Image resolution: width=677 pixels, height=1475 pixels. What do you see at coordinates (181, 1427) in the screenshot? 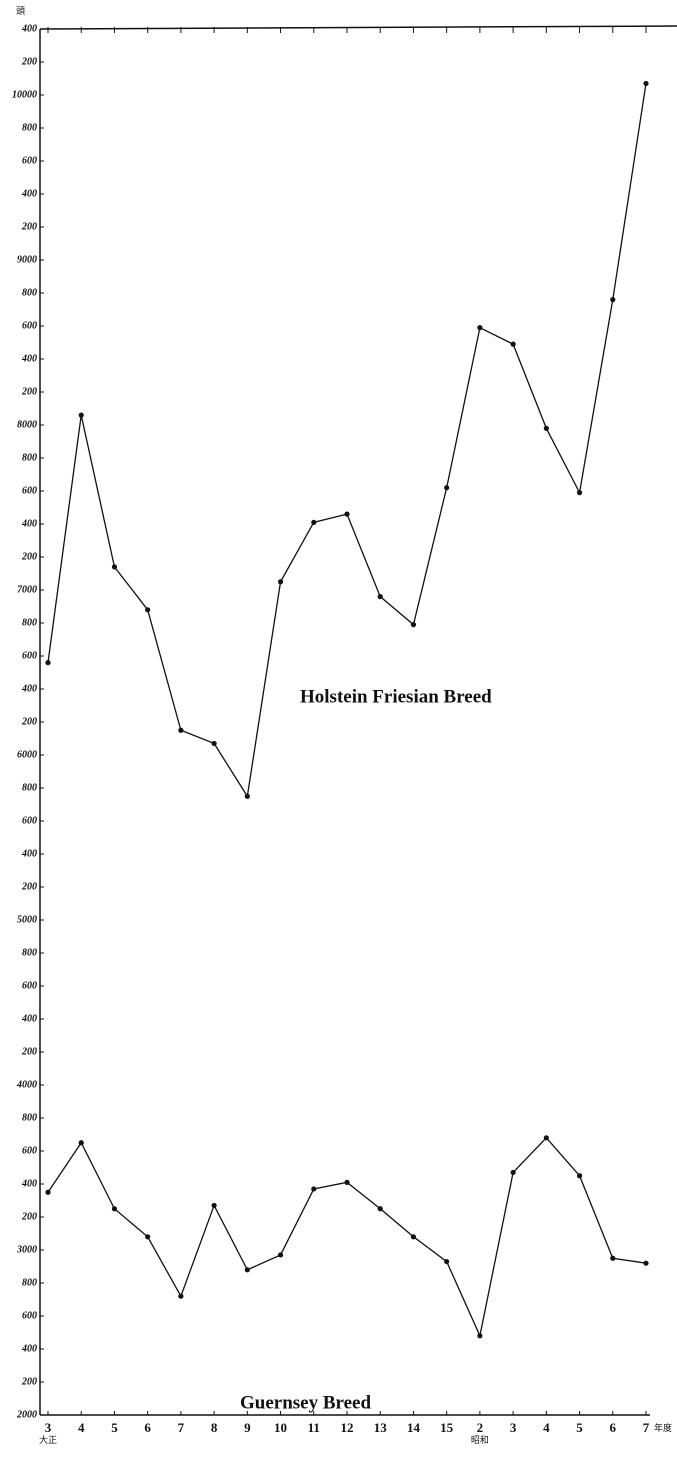
I see `x-tick-label: 7` at bounding box center [181, 1427].